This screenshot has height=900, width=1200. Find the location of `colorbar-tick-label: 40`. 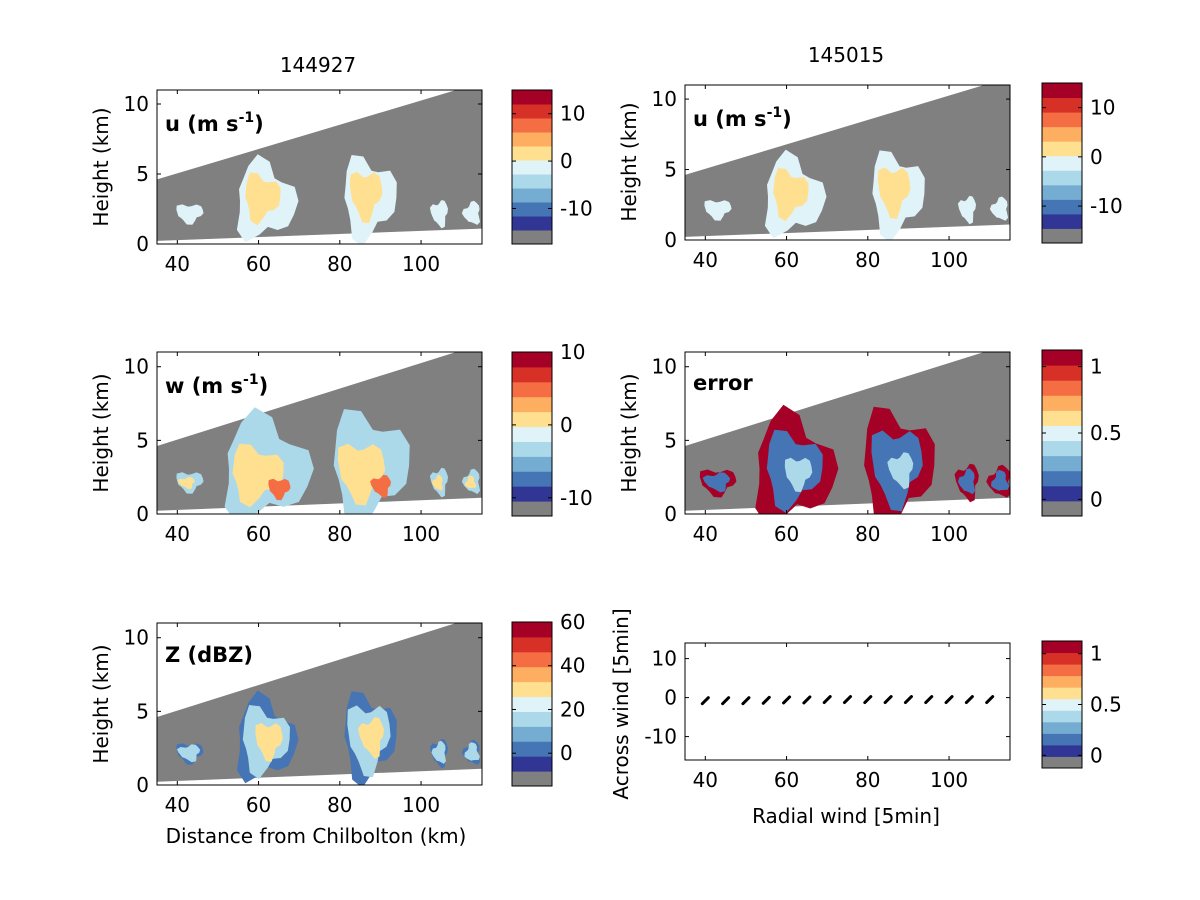

colorbar-tick-label: 40 is located at coordinates (572, 666).